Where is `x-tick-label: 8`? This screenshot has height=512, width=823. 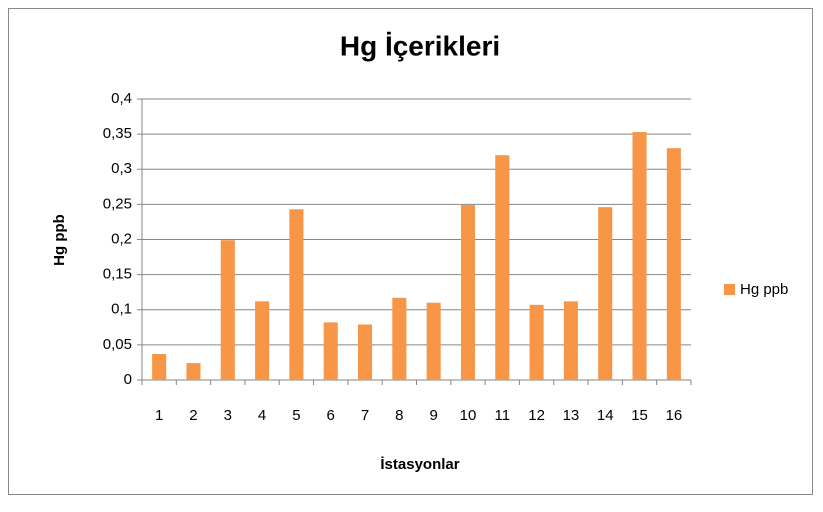 x-tick-label: 8 is located at coordinates (399, 415).